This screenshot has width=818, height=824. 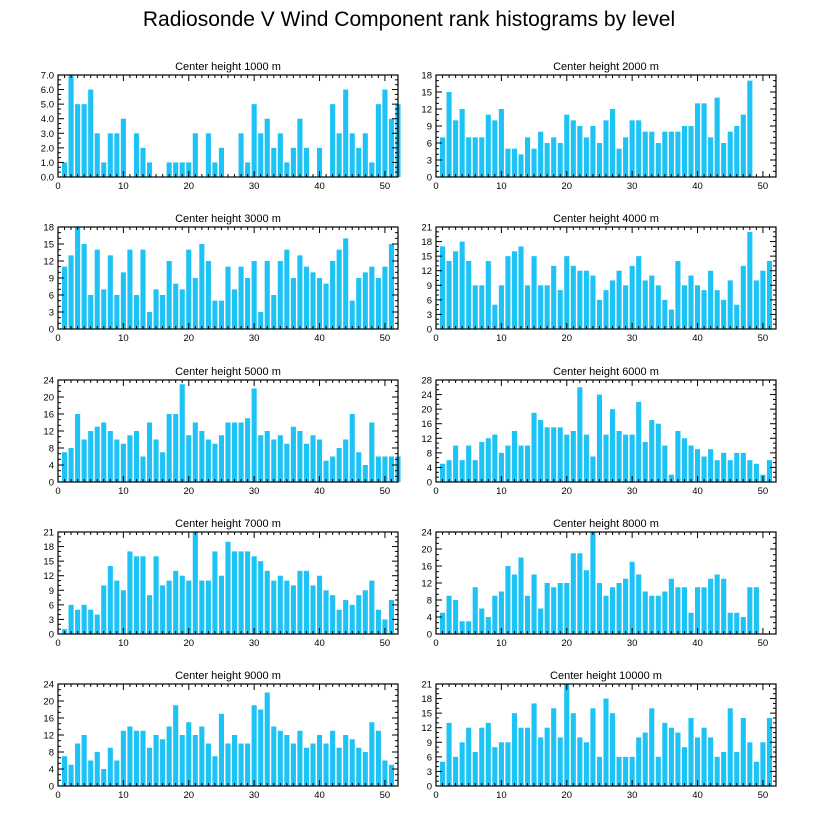 I want to click on y-tick-label: 6, so click(x=429, y=300).